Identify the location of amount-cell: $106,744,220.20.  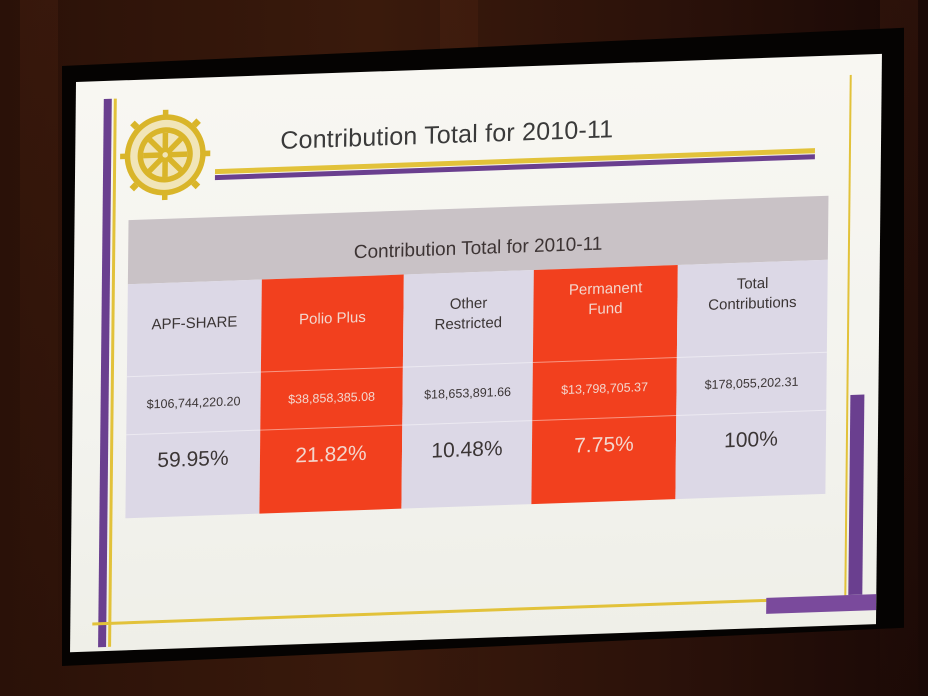
(193, 403).